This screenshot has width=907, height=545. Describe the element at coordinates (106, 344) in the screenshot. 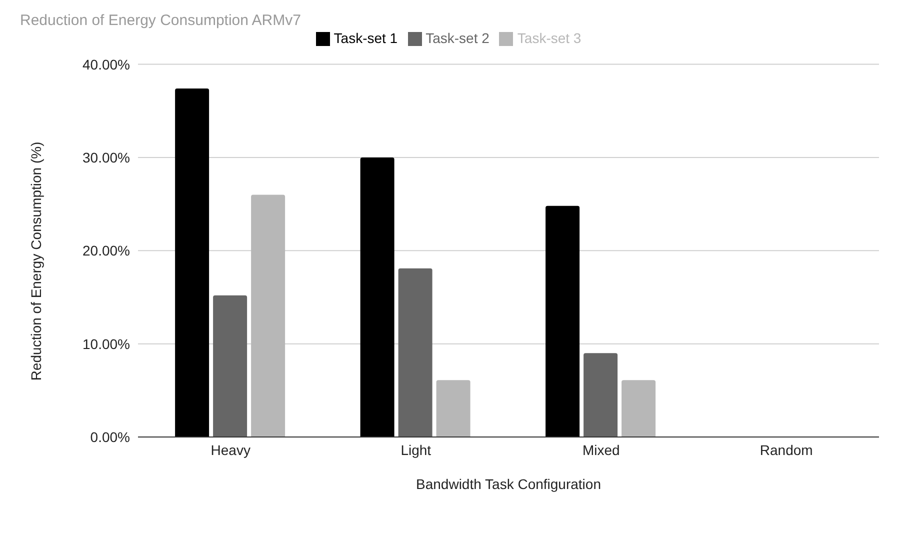

I see `y-tick-label: 10.00%` at that location.